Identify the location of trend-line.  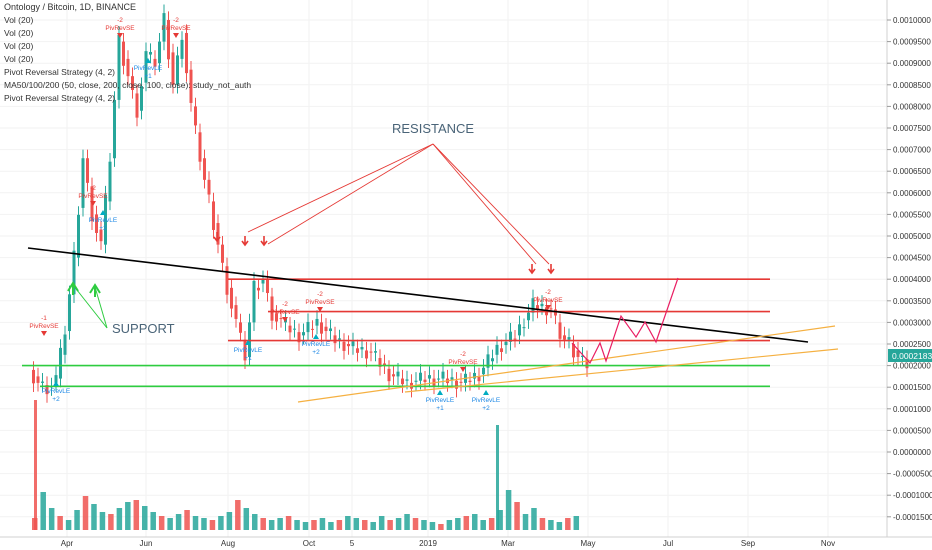
(418, 295).